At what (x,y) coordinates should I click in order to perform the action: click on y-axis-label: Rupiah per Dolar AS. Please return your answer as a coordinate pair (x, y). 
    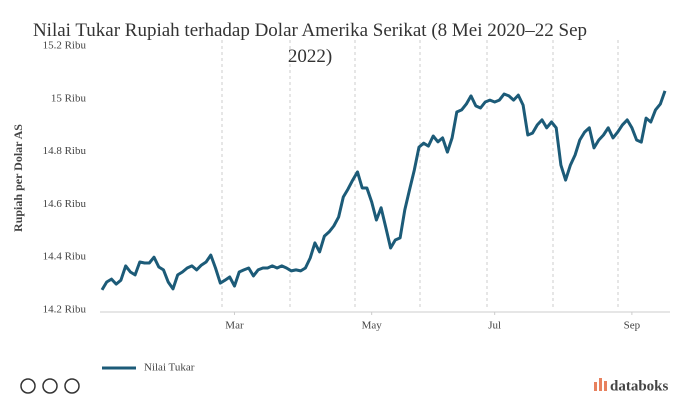
    Looking at the image, I should click on (18, 178).